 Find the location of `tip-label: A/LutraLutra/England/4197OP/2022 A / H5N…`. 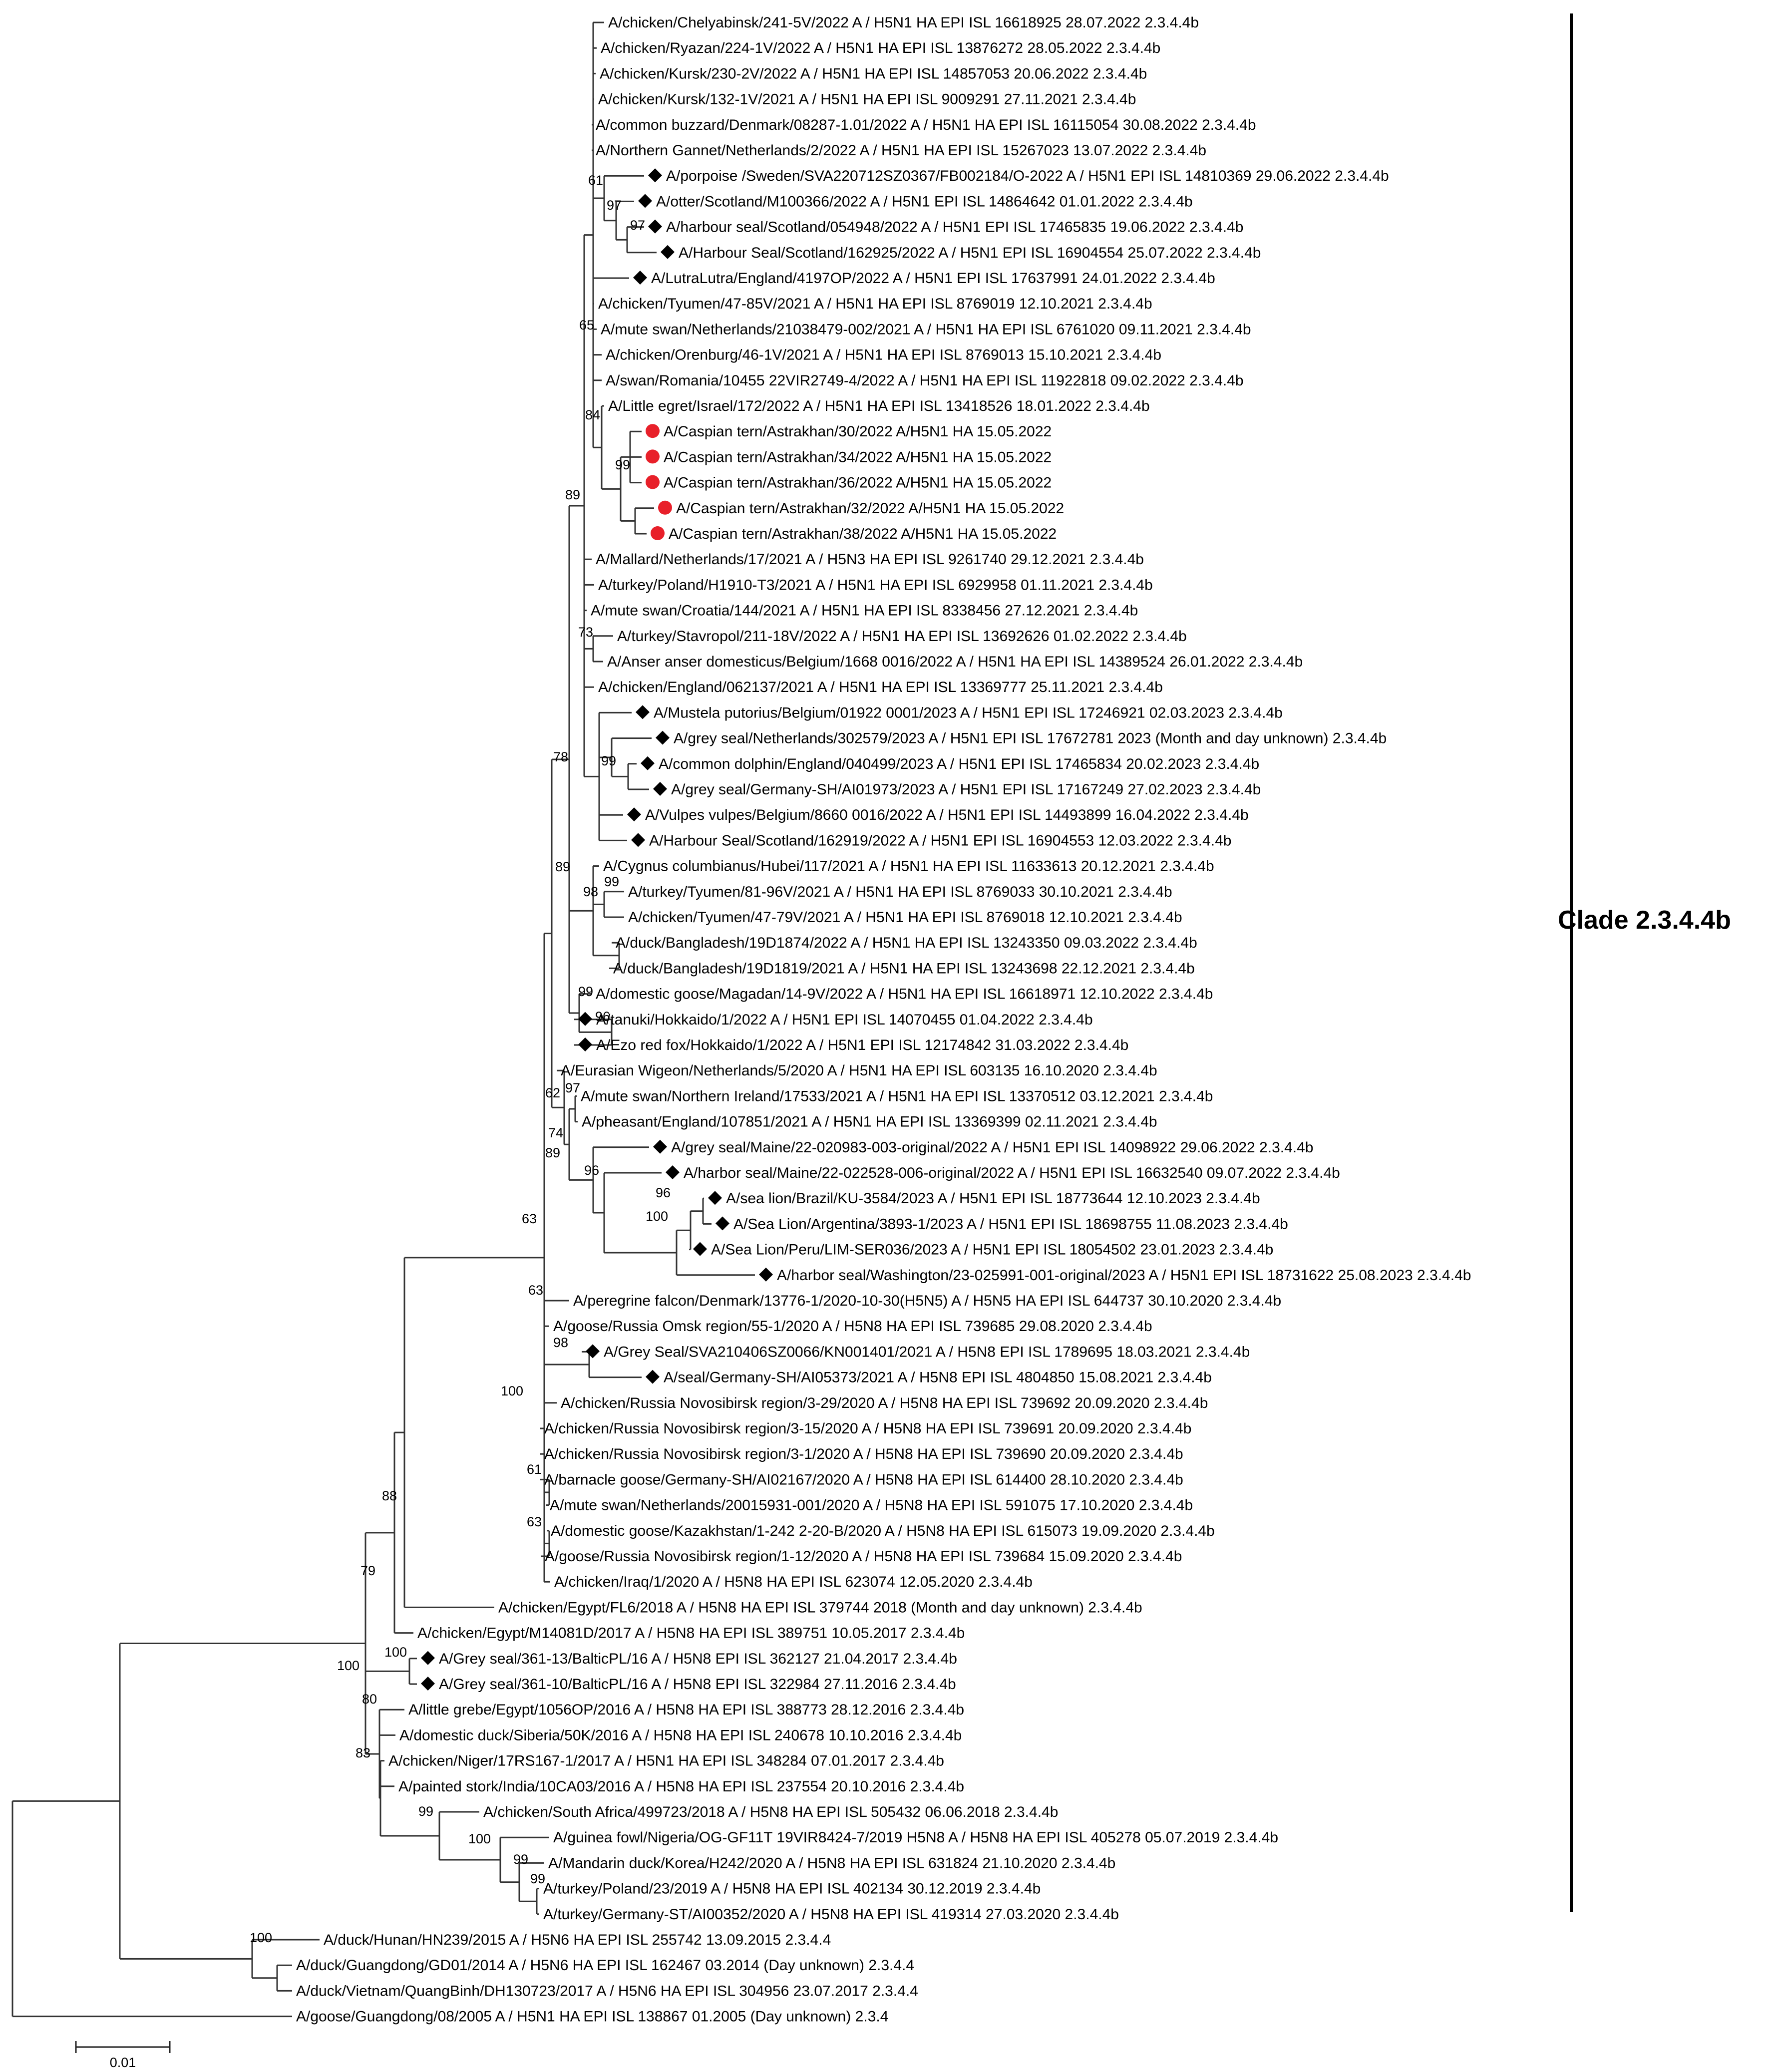

tip-label: A/LutraLutra/England/4197OP/2022 A / H5N… is located at coordinates (933, 278).